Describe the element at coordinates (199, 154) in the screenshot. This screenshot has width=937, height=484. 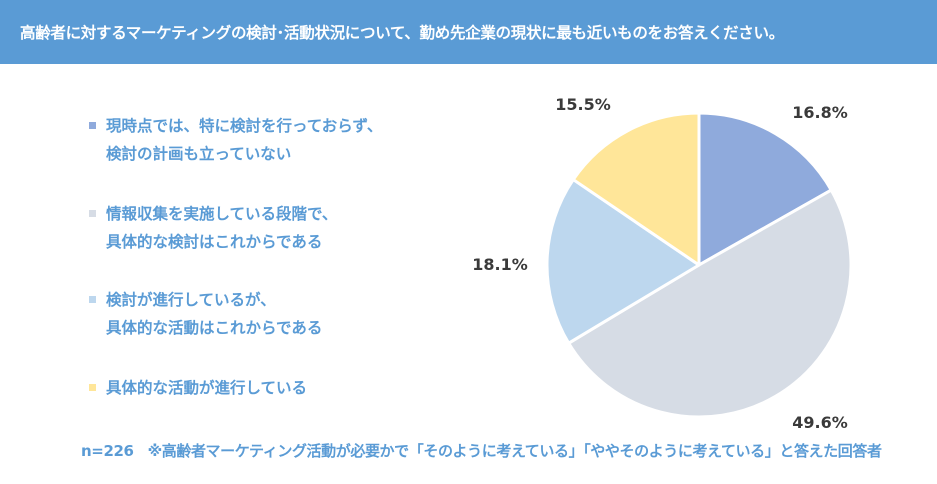
I see `legend-label-line2: 検討の計画も立っていない` at that location.